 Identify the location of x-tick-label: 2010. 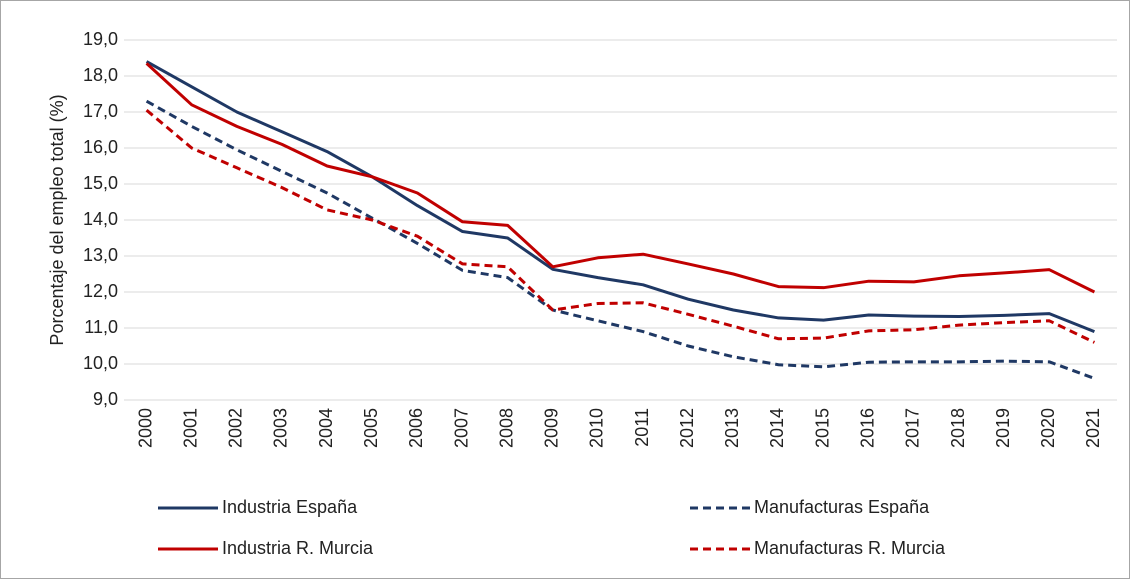
(597, 428).